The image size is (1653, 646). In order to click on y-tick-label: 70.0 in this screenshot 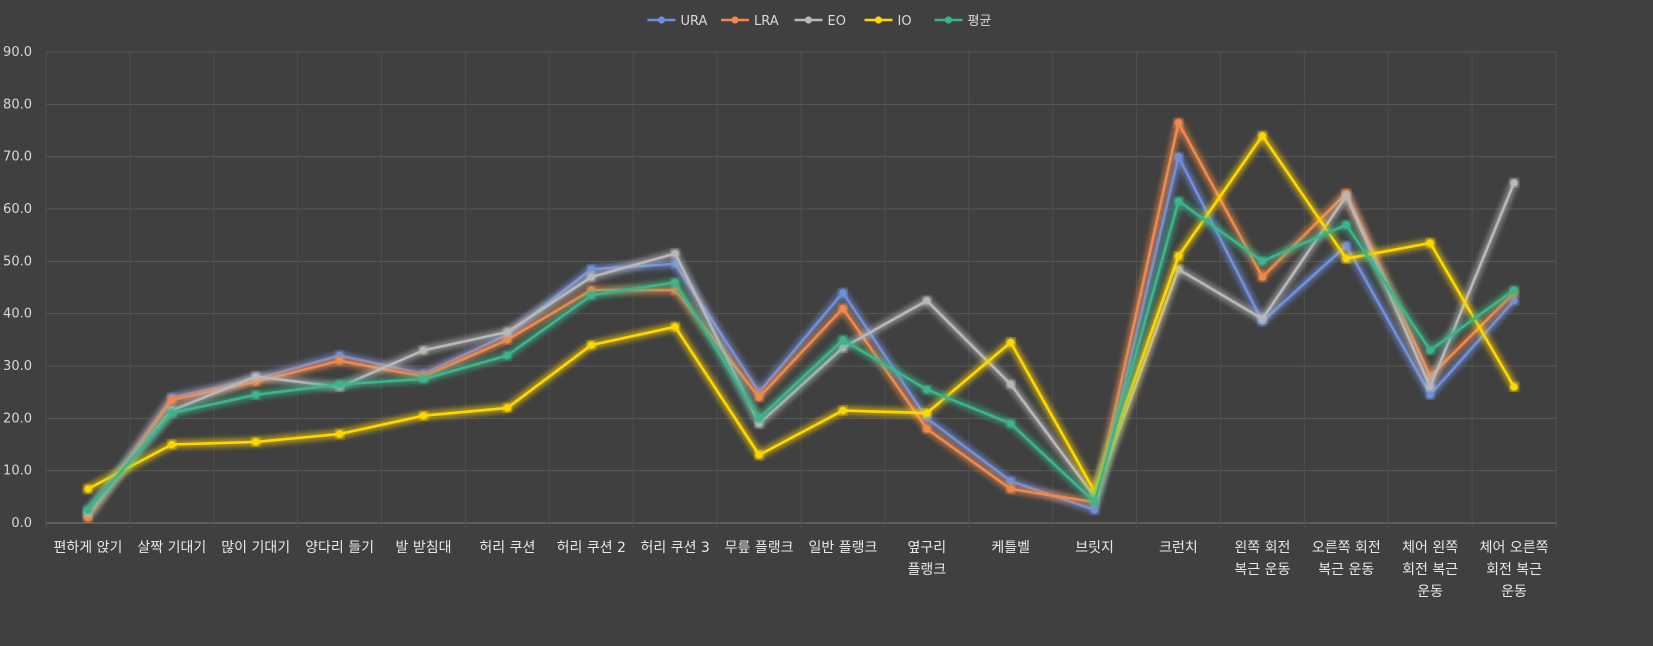, I will do `click(17, 157)`.